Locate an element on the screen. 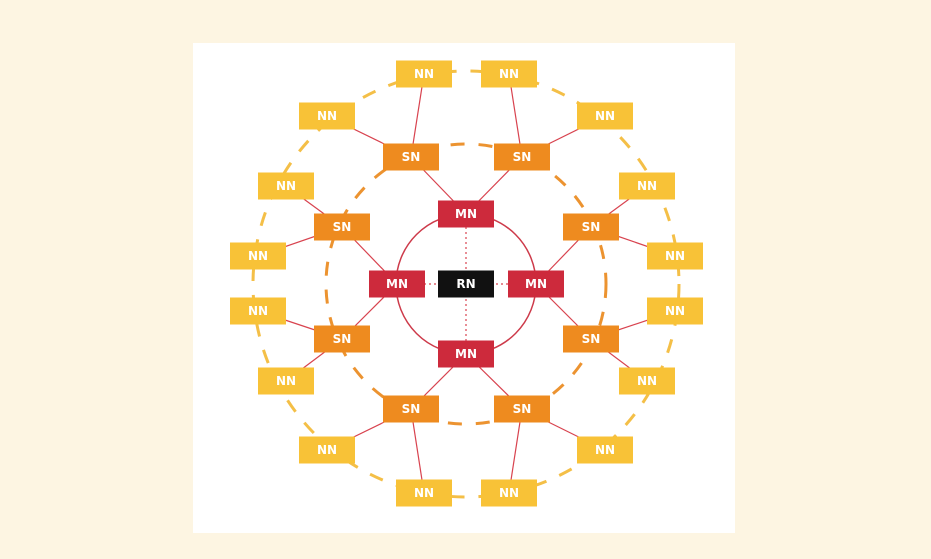 The width and height of the screenshot is (931, 559). node-nn-15: NN is located at coordinates (258, 256).